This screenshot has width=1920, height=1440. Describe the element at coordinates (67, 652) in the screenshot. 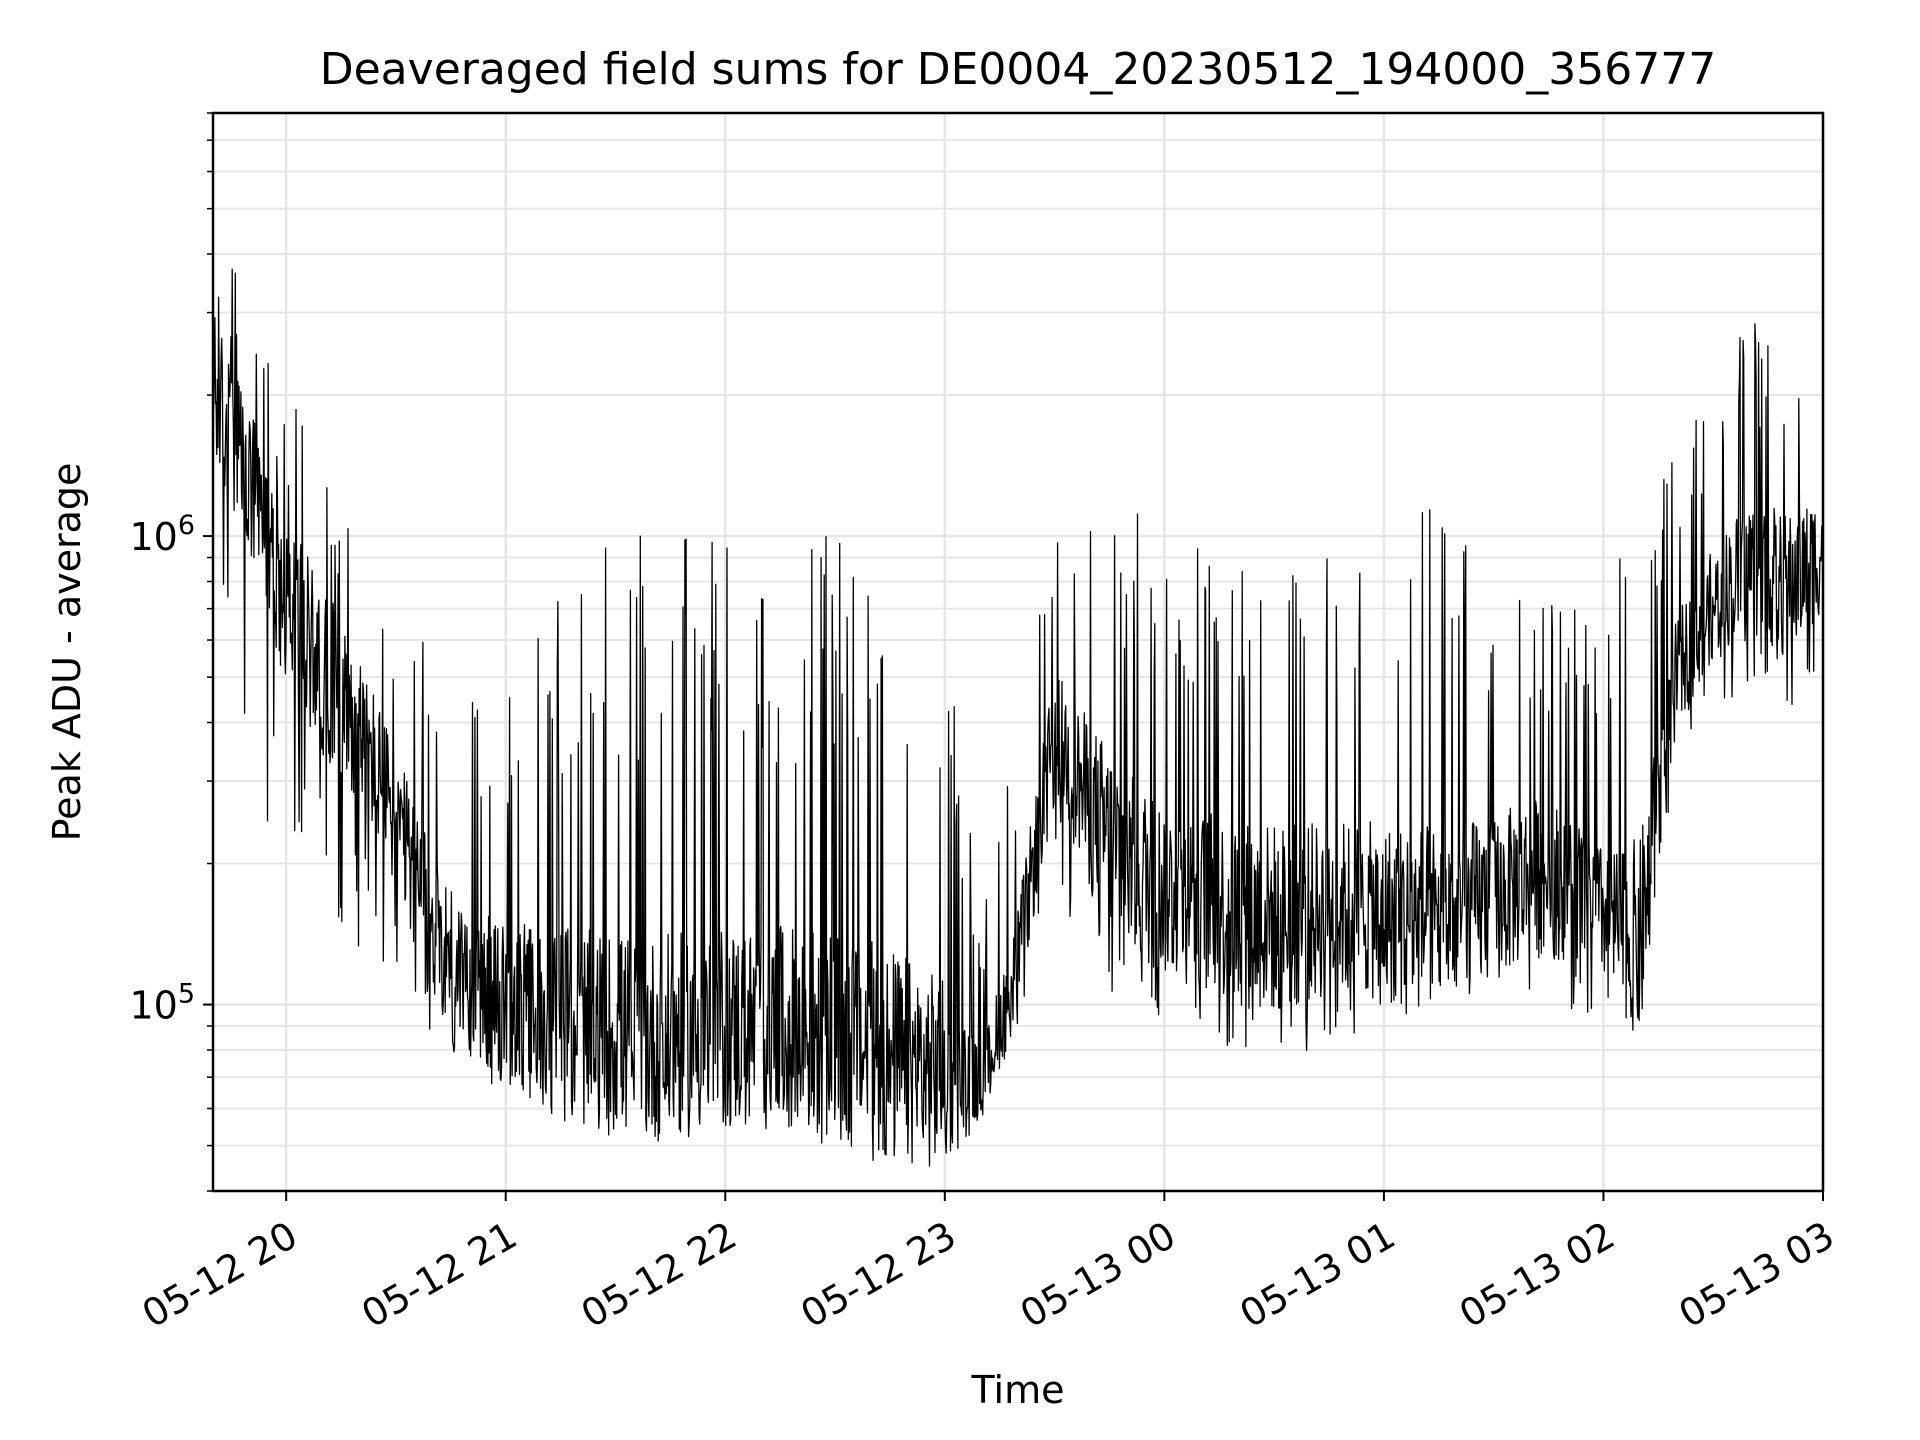

I see `y-axis-label: Peak ADU - average` at that location.